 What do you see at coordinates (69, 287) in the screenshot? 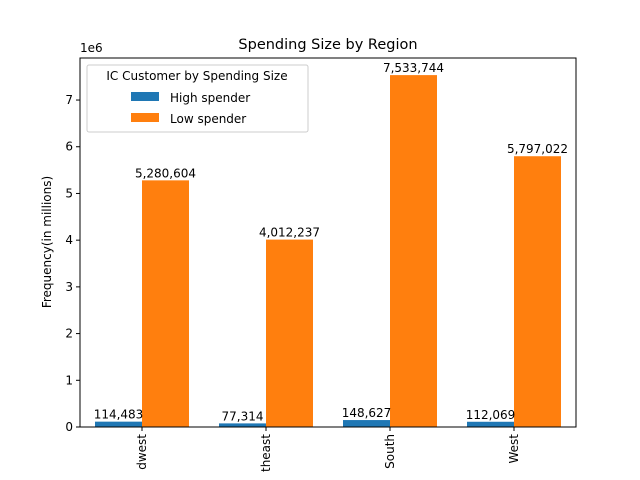
I see `y-tick-label: 3` at bounding box center [69, 287].